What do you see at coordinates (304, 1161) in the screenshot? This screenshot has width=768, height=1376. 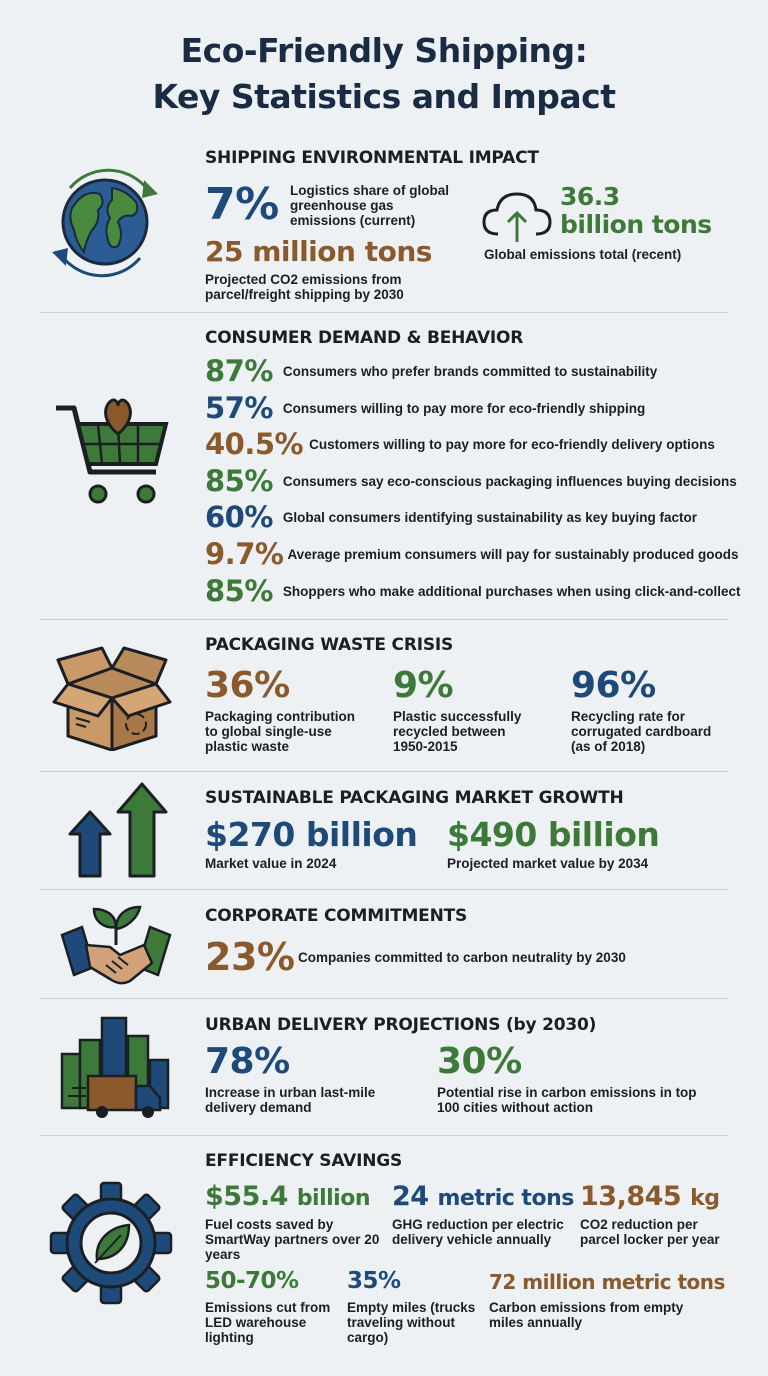 I see `efficiency-heading: EFFICIENCY SAVINGS` at bounding box center [304, 1161].